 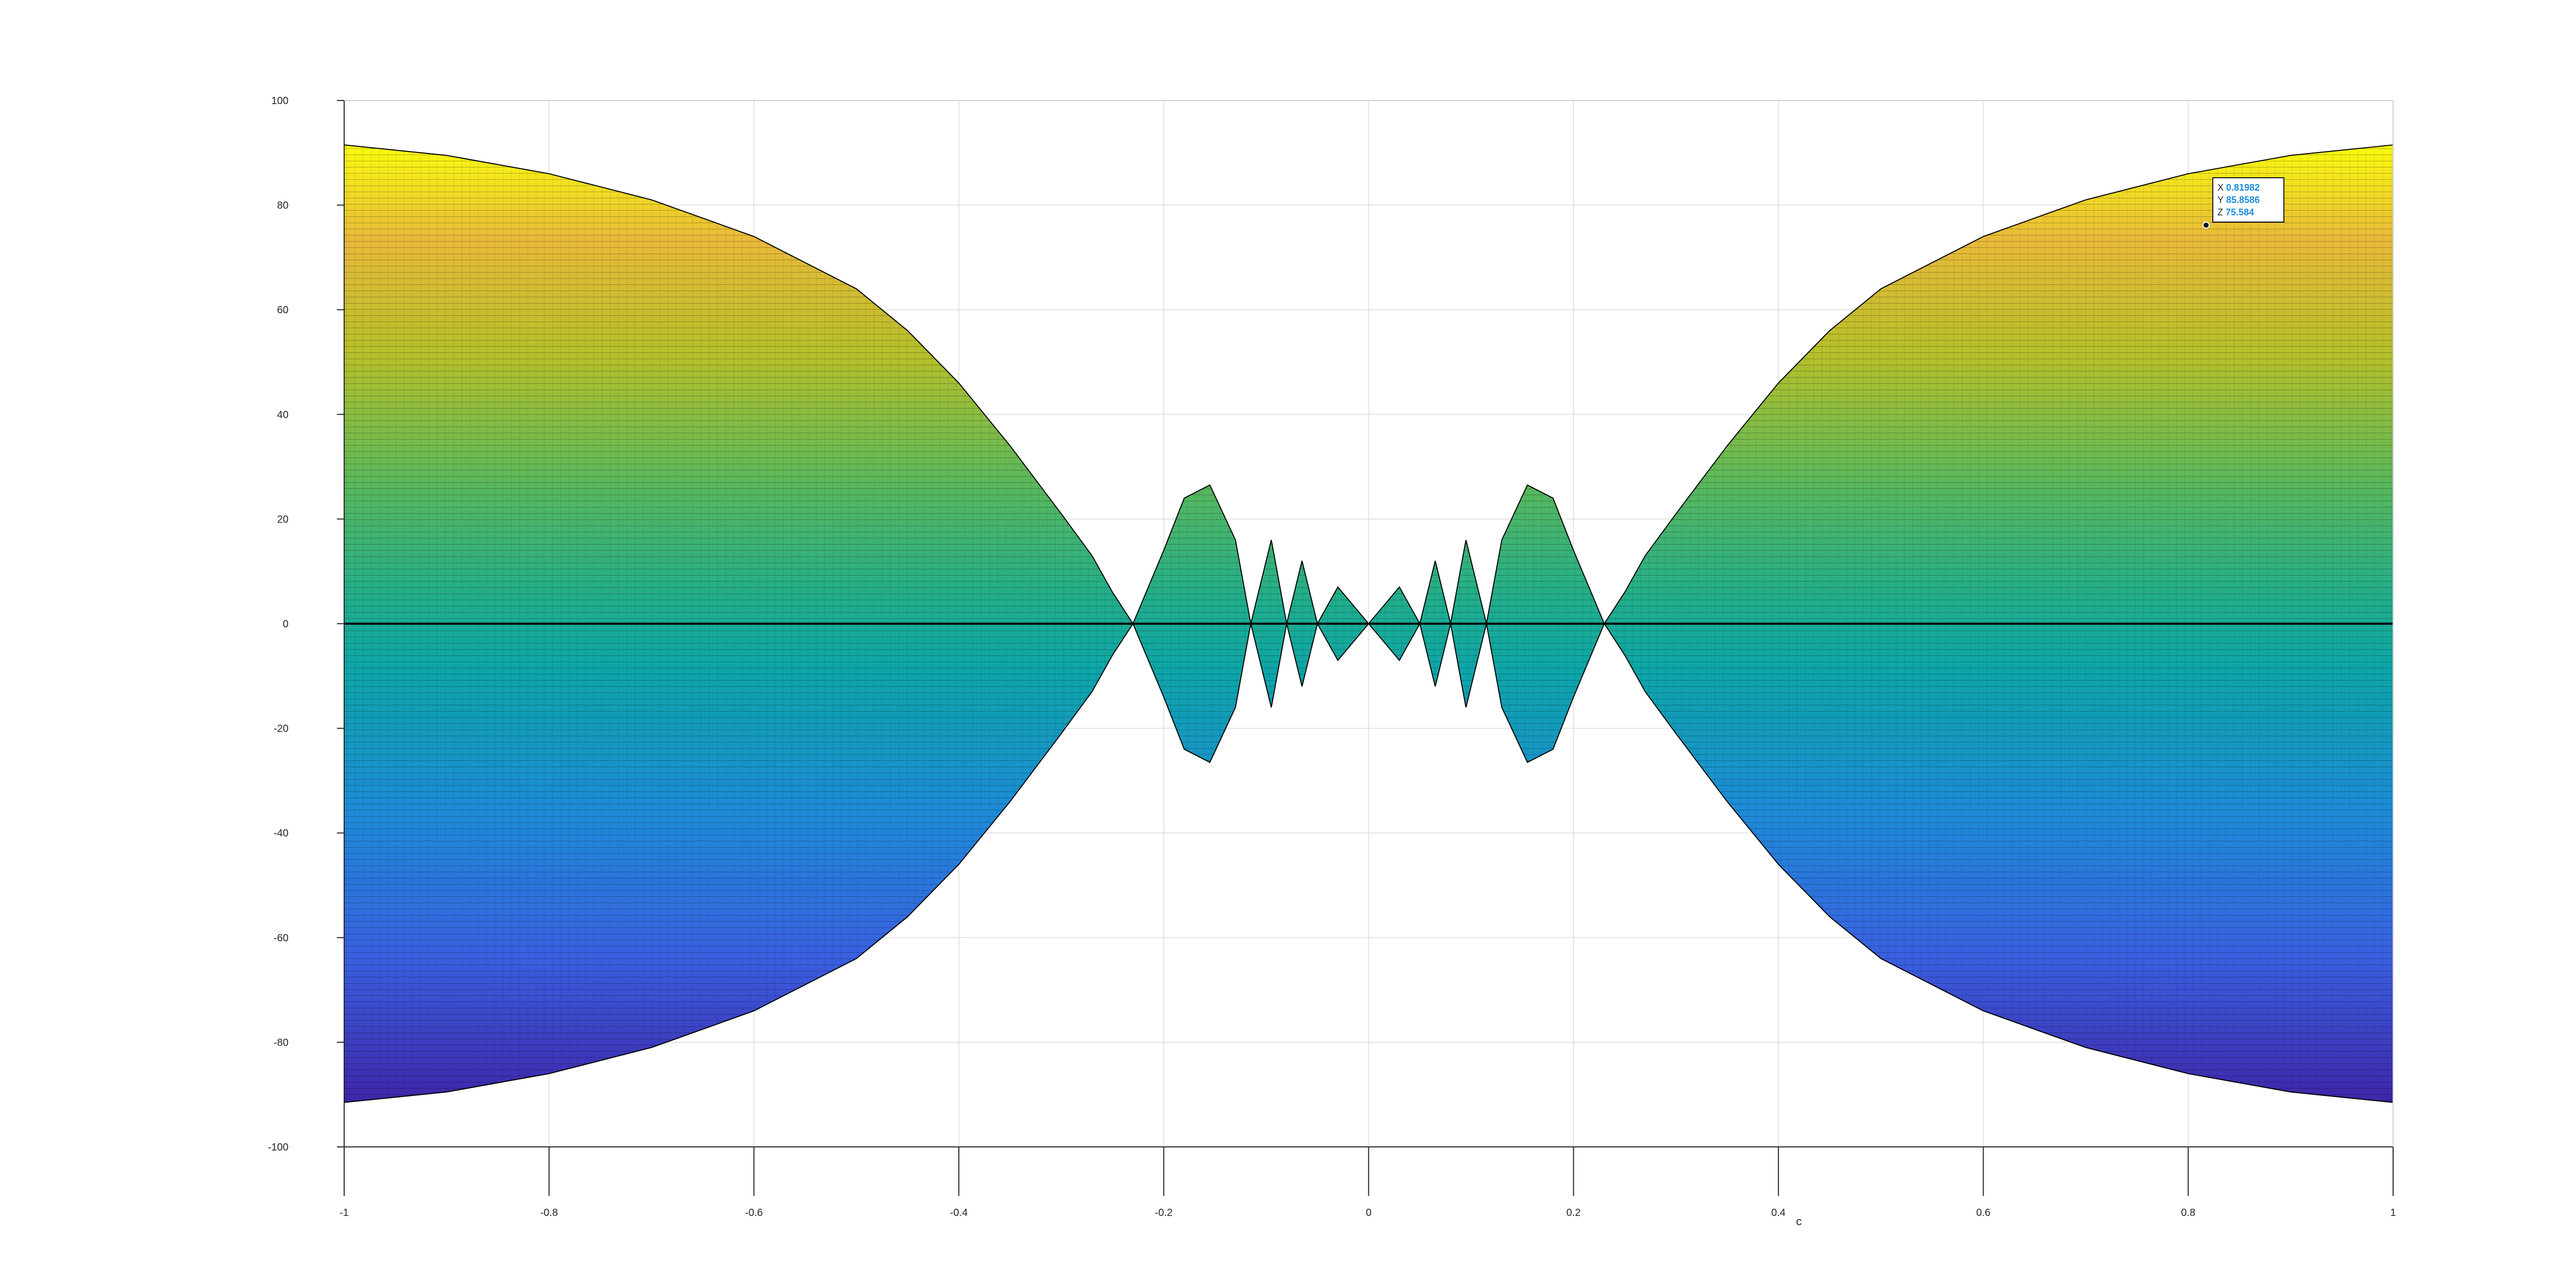 I want to click on y-tick-label-4: 20, so click(x=283, y=519).